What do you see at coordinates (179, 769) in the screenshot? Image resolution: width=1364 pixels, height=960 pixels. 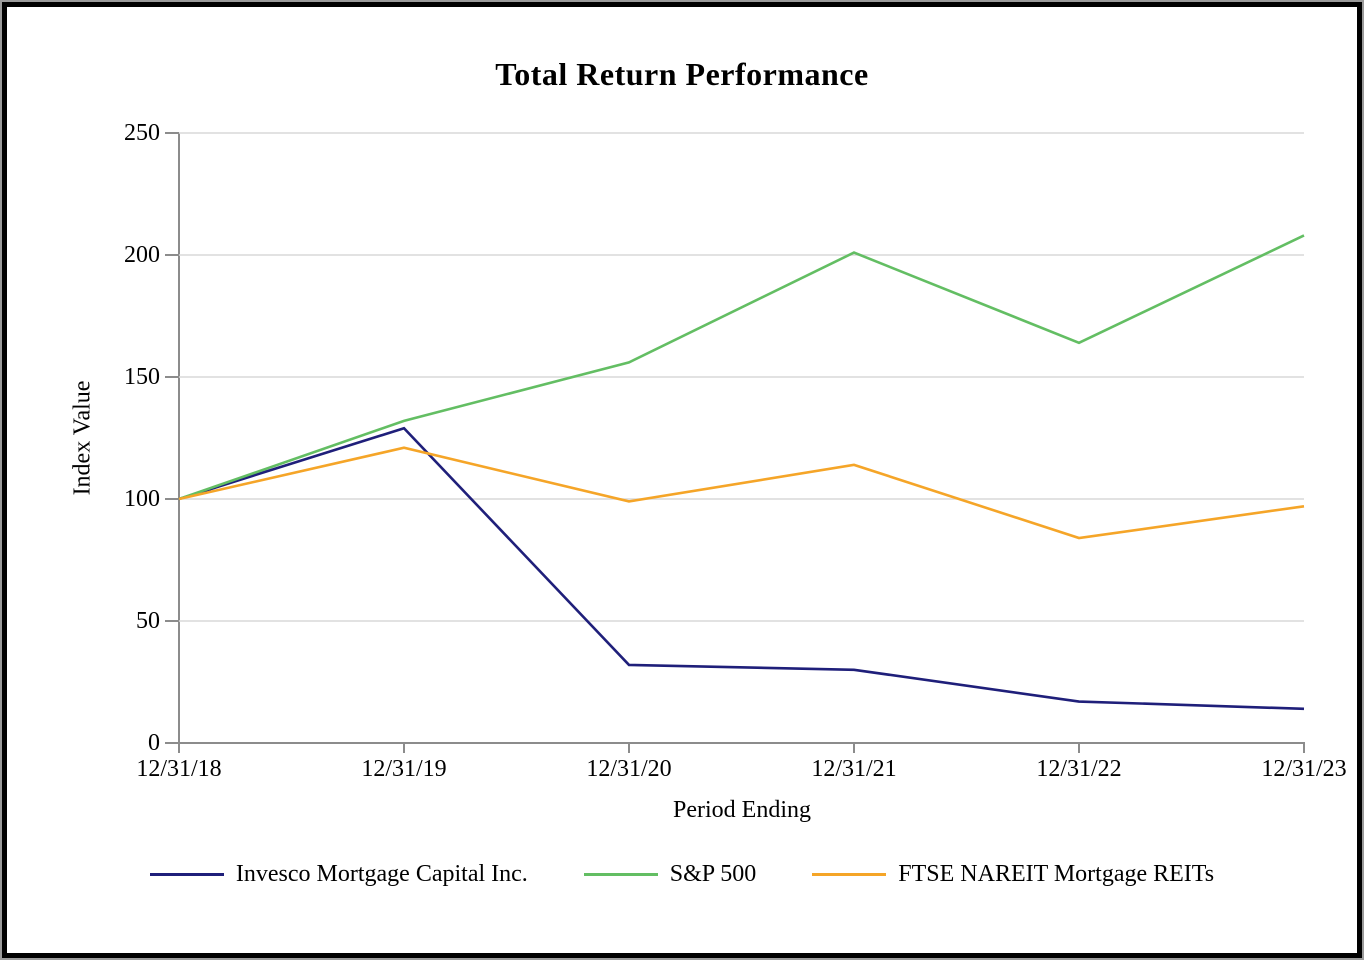 I see `x-tick-label: 12/31/18` at bounding box center [179, 769].